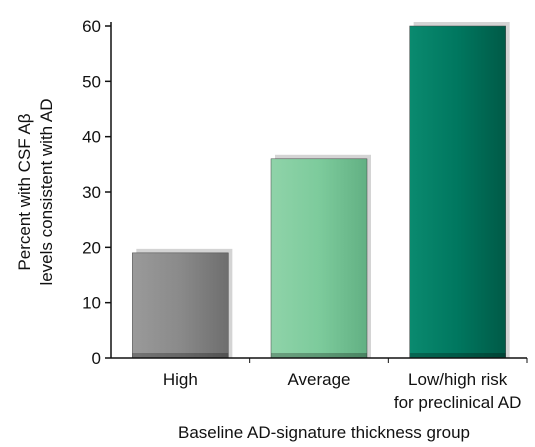 This screenshot has width=535, height=447. Describe the element at coordinates (46, 191) in the screenshot. I see `y-axis-title-line-1: levels consistent with AD` at that location.